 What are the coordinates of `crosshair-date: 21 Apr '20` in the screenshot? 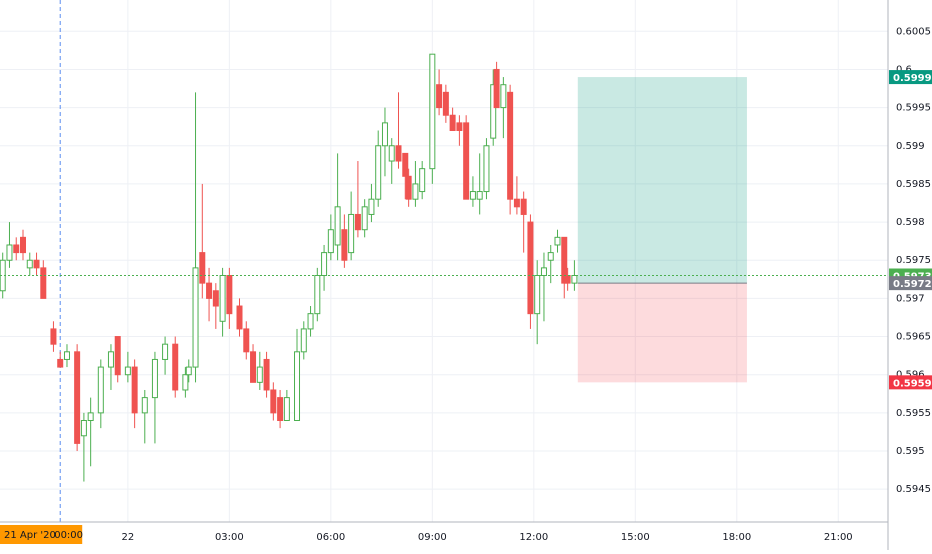 It's located at (30, 535).